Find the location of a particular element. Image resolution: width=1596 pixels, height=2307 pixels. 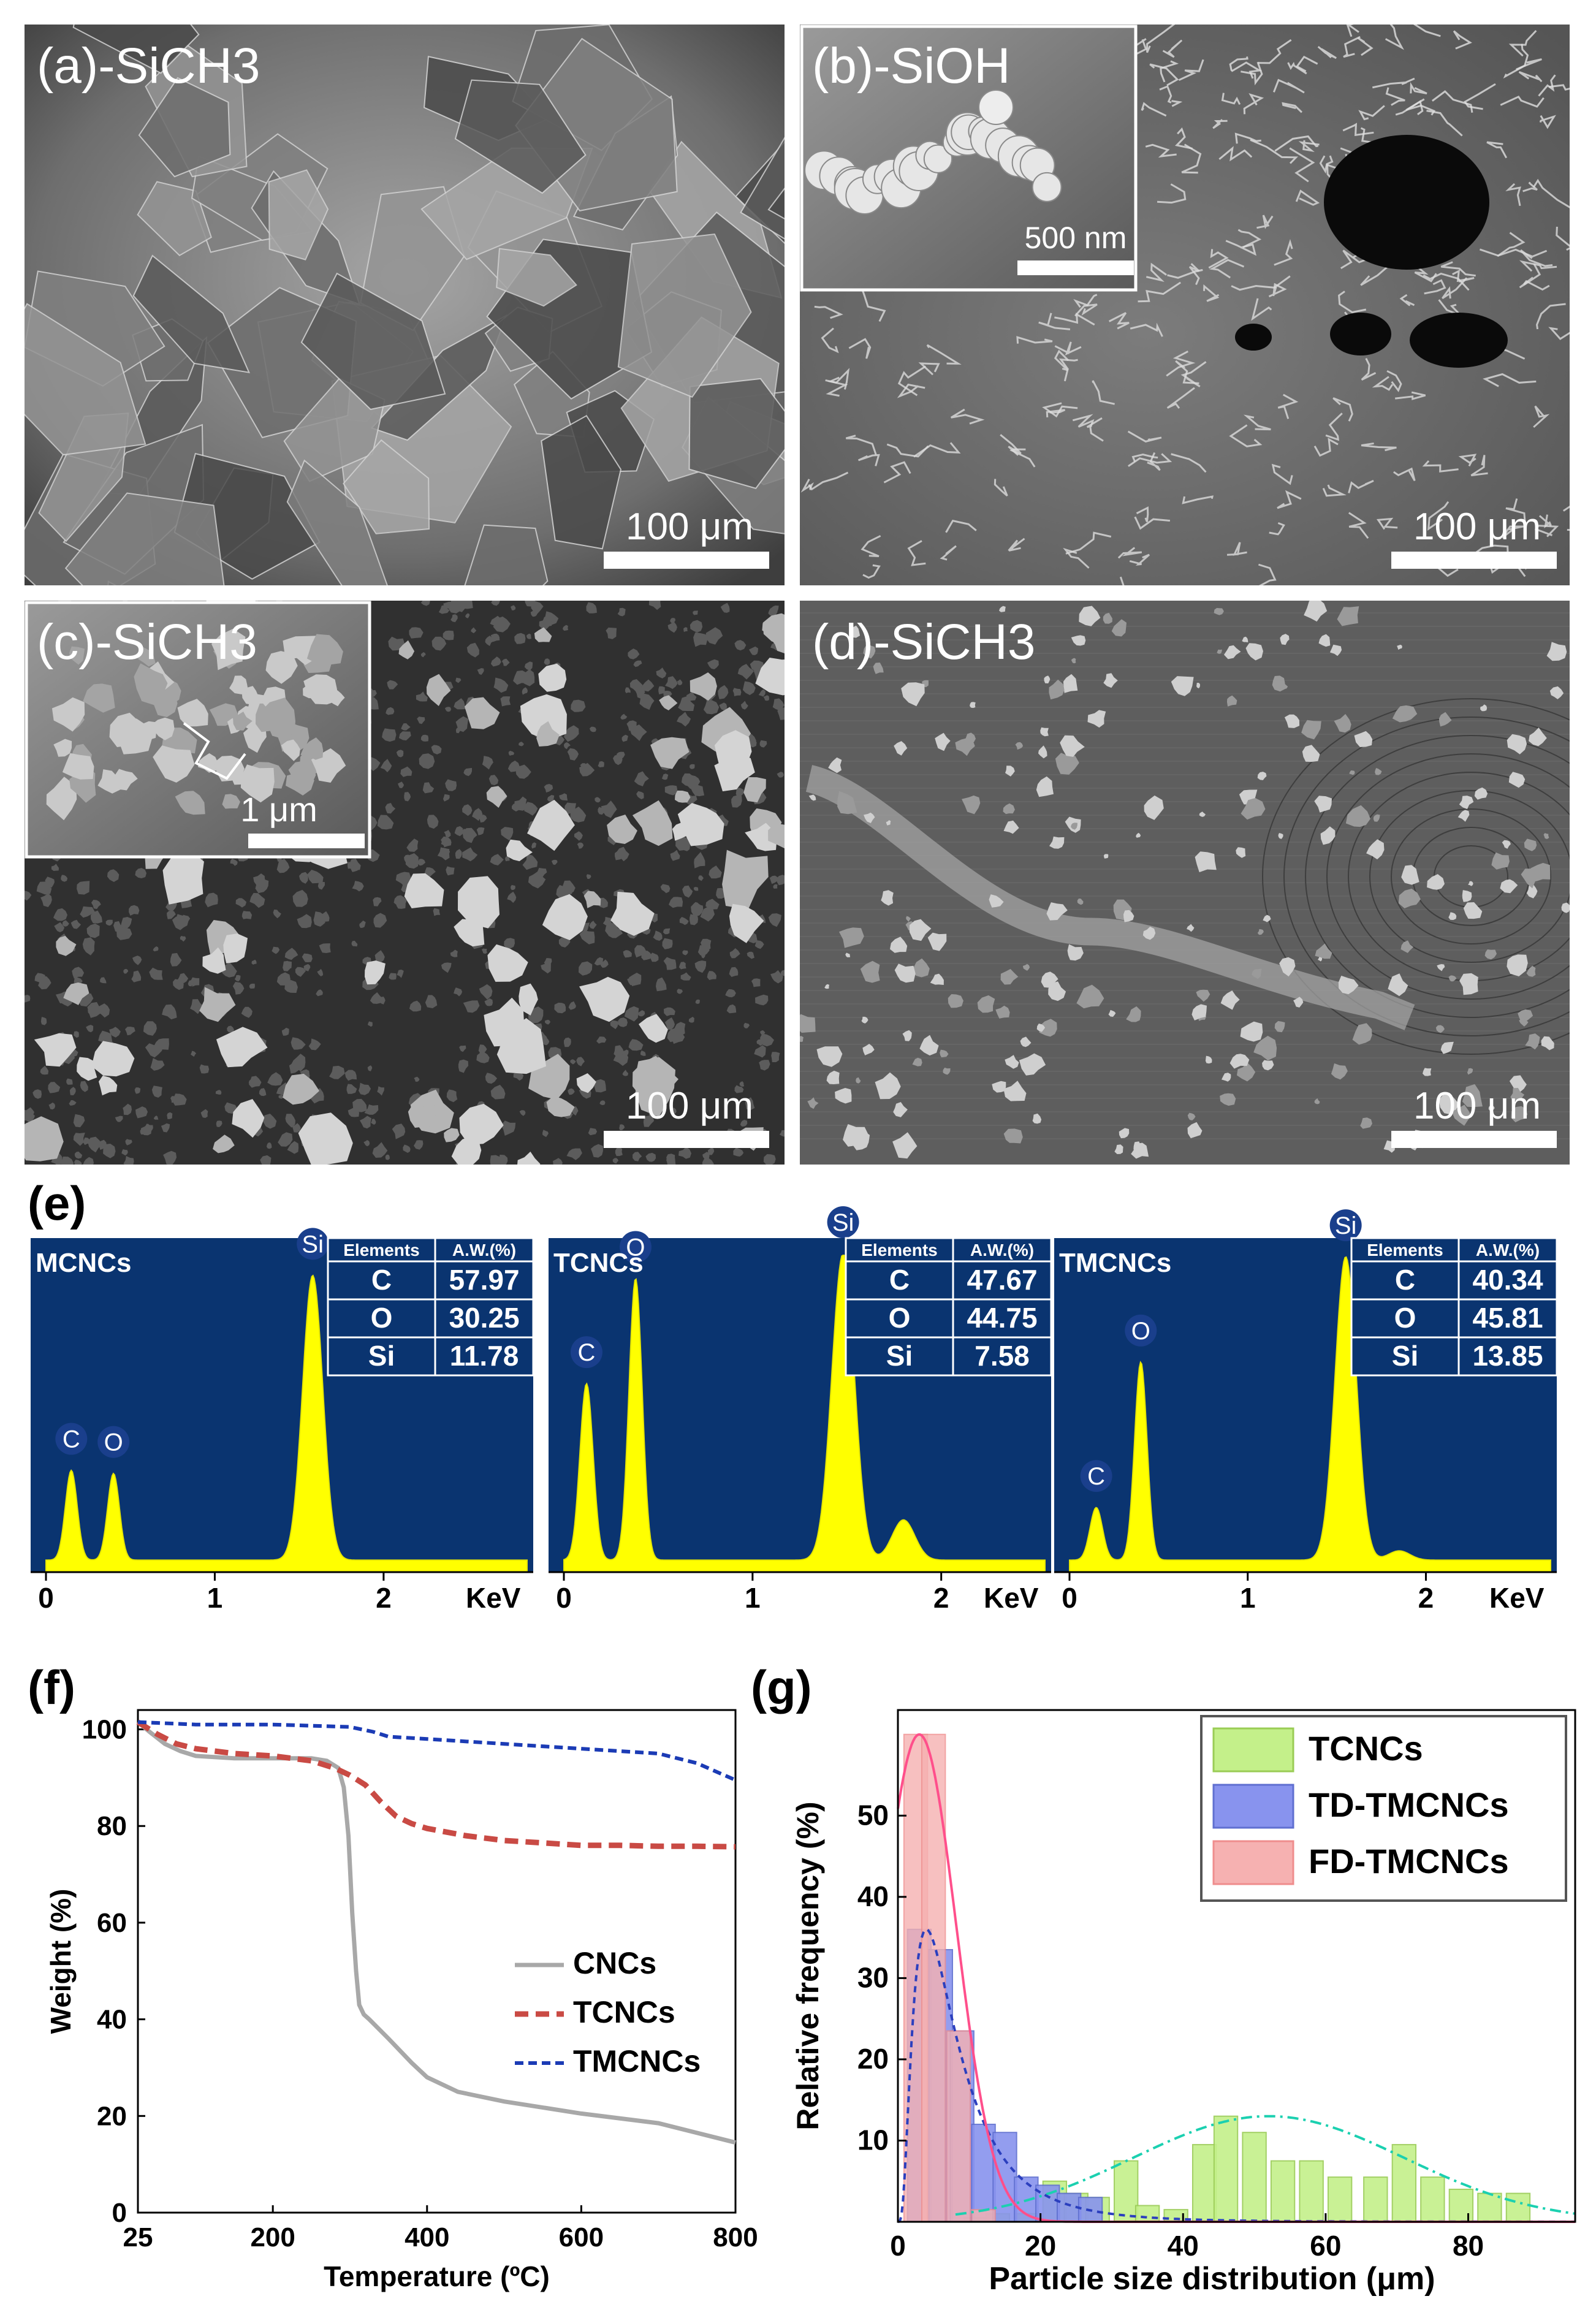

table-cell: C is located at coordinates (899, 1280).